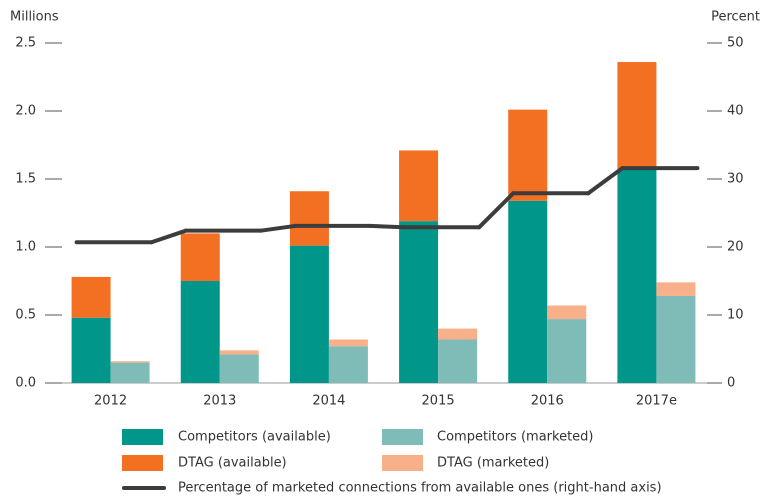 Image resolution: width=771 pixels, height=499 pixels. Describe the element at coordinates (254, 437) in the screenshot. I see `legend-label: Competitors (available)` at that location.